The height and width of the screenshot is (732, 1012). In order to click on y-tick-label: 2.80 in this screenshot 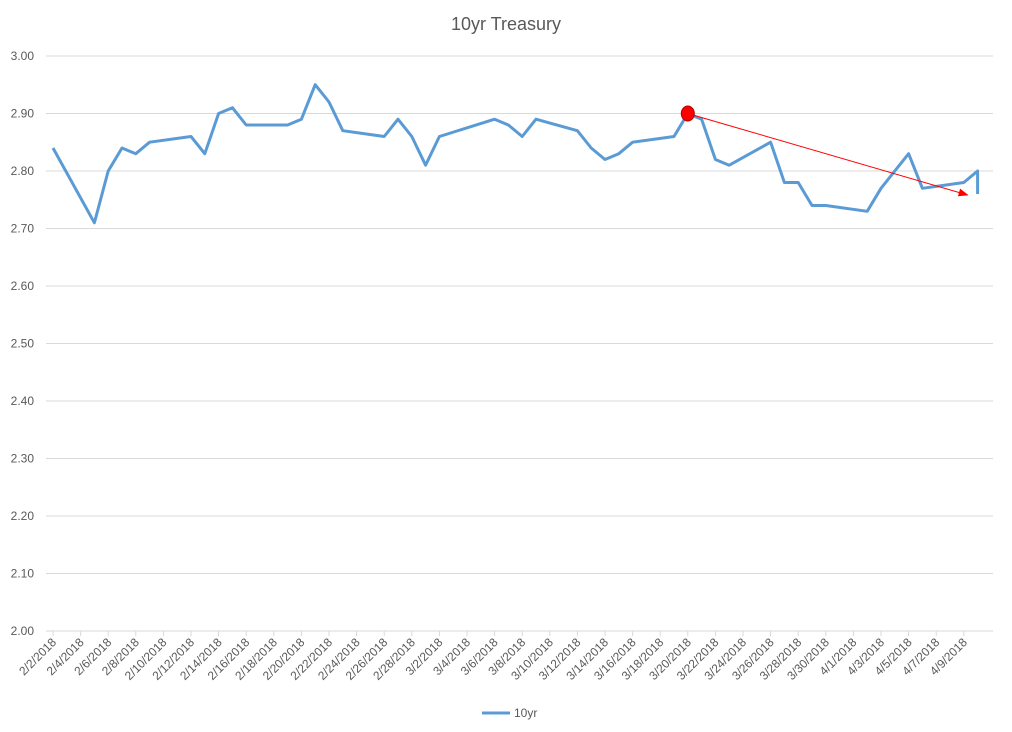, I will do `click(23, 171)`.